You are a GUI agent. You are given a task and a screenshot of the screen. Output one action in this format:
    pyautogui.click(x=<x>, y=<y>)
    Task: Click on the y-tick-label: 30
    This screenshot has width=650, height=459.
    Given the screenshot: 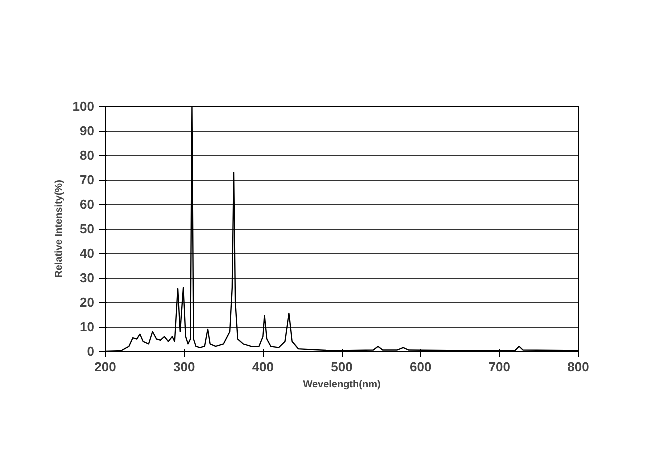 What is the action you would take?
    pyautogui.click(x=87, y=278)
    